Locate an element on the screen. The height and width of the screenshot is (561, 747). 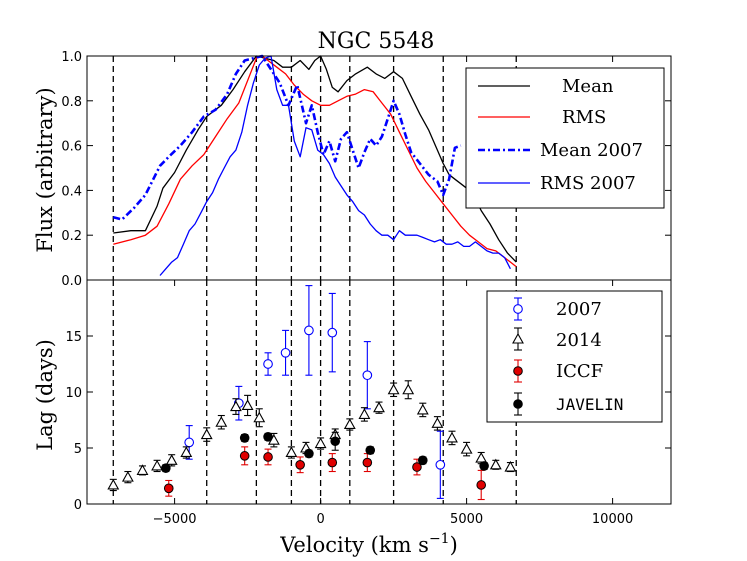
2014-point-0 is located at coordinates (113, 485).